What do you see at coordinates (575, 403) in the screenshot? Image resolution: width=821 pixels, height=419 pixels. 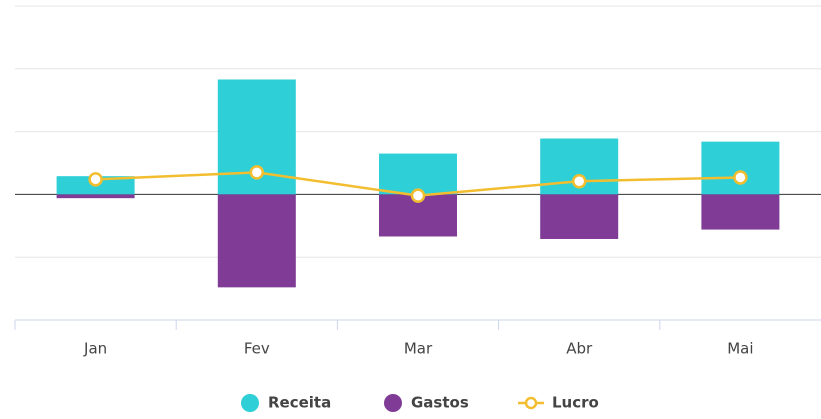 I see `legend-label: Lucro` at bounding box center [575, 403].